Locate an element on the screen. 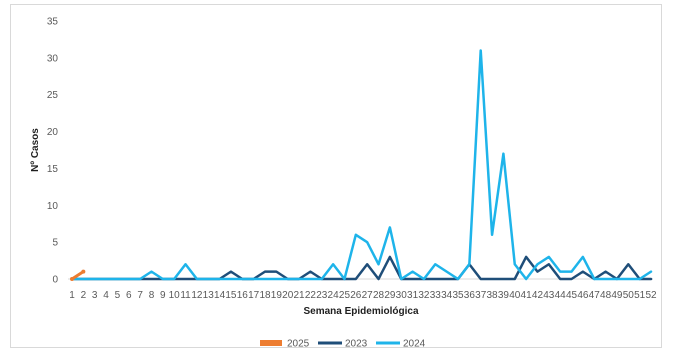 The height and width of the screenshot is (354, 673). x-tick-label: 23 is located at coordinates (322, 295).